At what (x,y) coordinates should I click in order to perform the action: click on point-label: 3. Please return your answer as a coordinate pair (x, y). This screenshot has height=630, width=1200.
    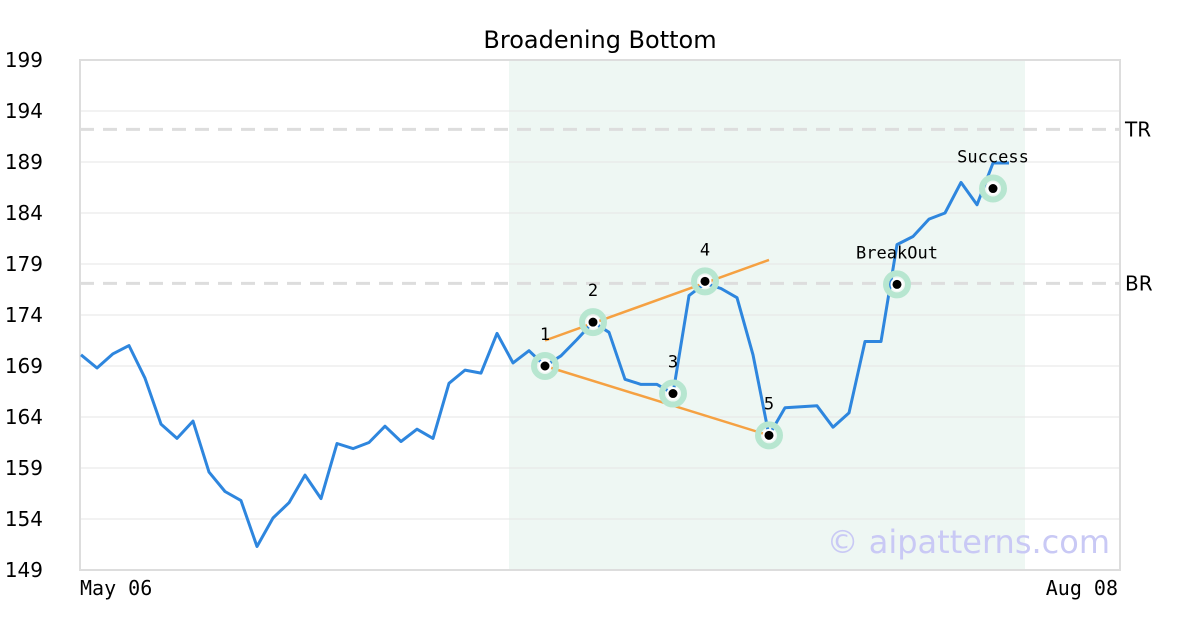
    Looking at the image, I should click on (673, 363).